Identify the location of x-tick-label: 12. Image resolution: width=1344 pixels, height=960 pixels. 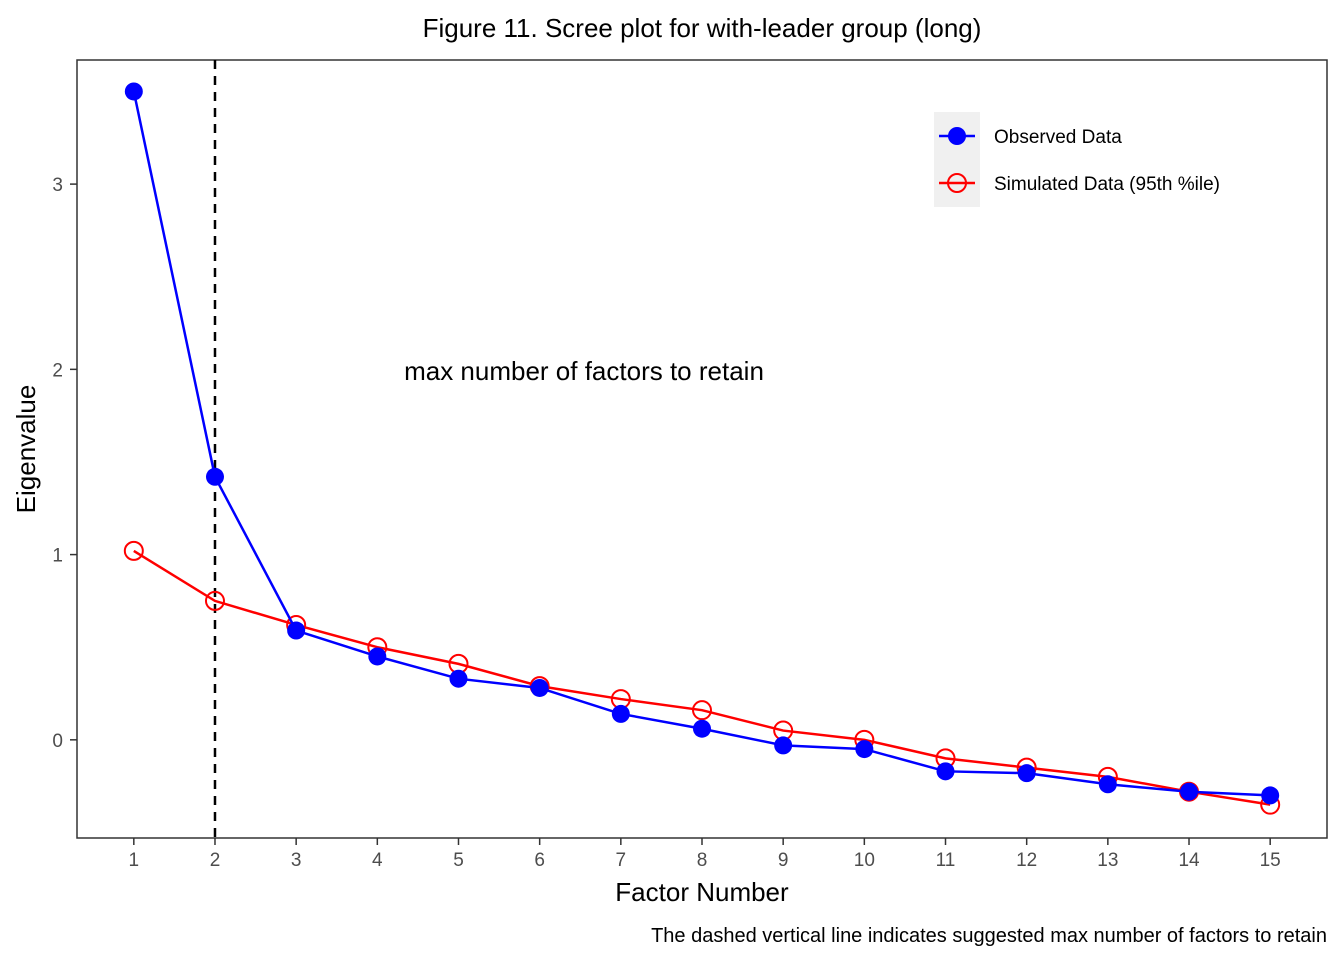
(1026, 860).